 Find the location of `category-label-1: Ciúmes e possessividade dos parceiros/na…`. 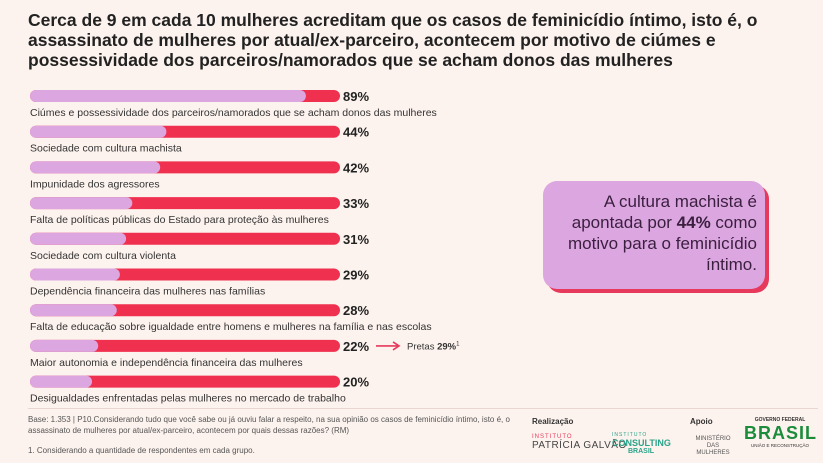

category-label-1: Ciúmes e possessividade dos parceiros/na… is located at coordinates (233, 113).